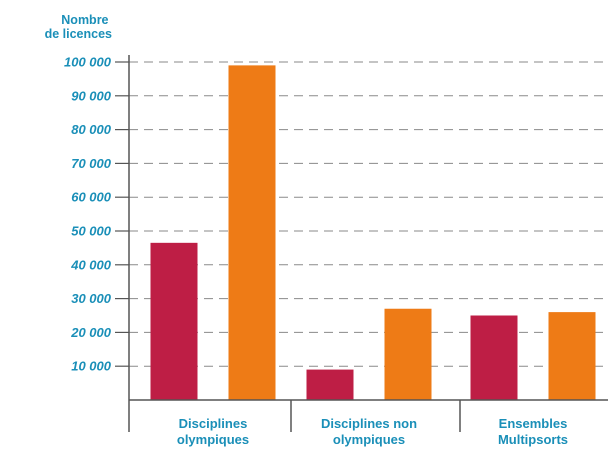  Describe the element at coordinates (88, 62) in the screenshot. I see `y-tick-label: 100 000` at that location.